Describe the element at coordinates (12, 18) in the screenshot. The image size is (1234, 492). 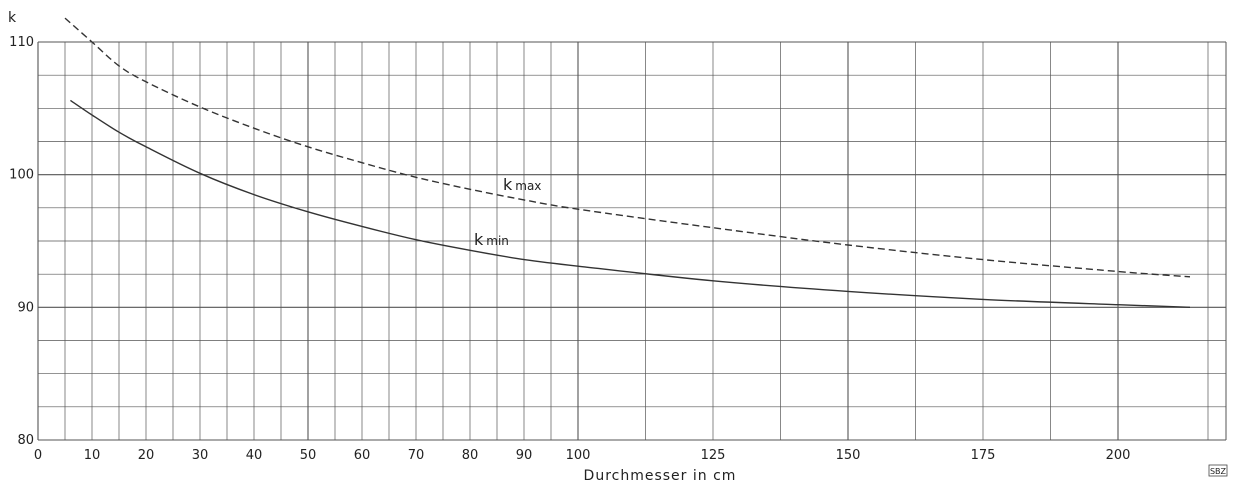
I see `y-axis-label: k` at that location.